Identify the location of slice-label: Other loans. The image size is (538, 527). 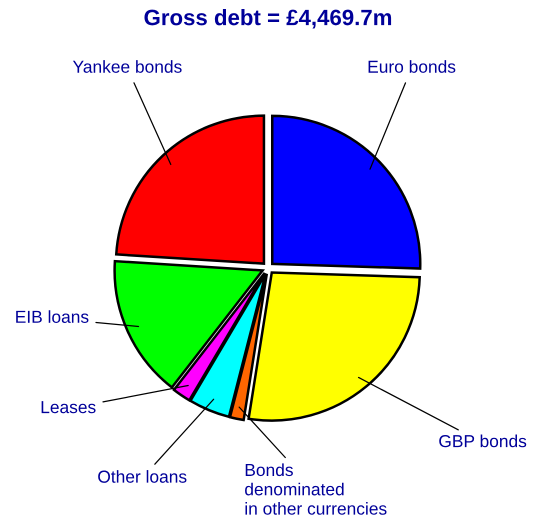
(142, 476).